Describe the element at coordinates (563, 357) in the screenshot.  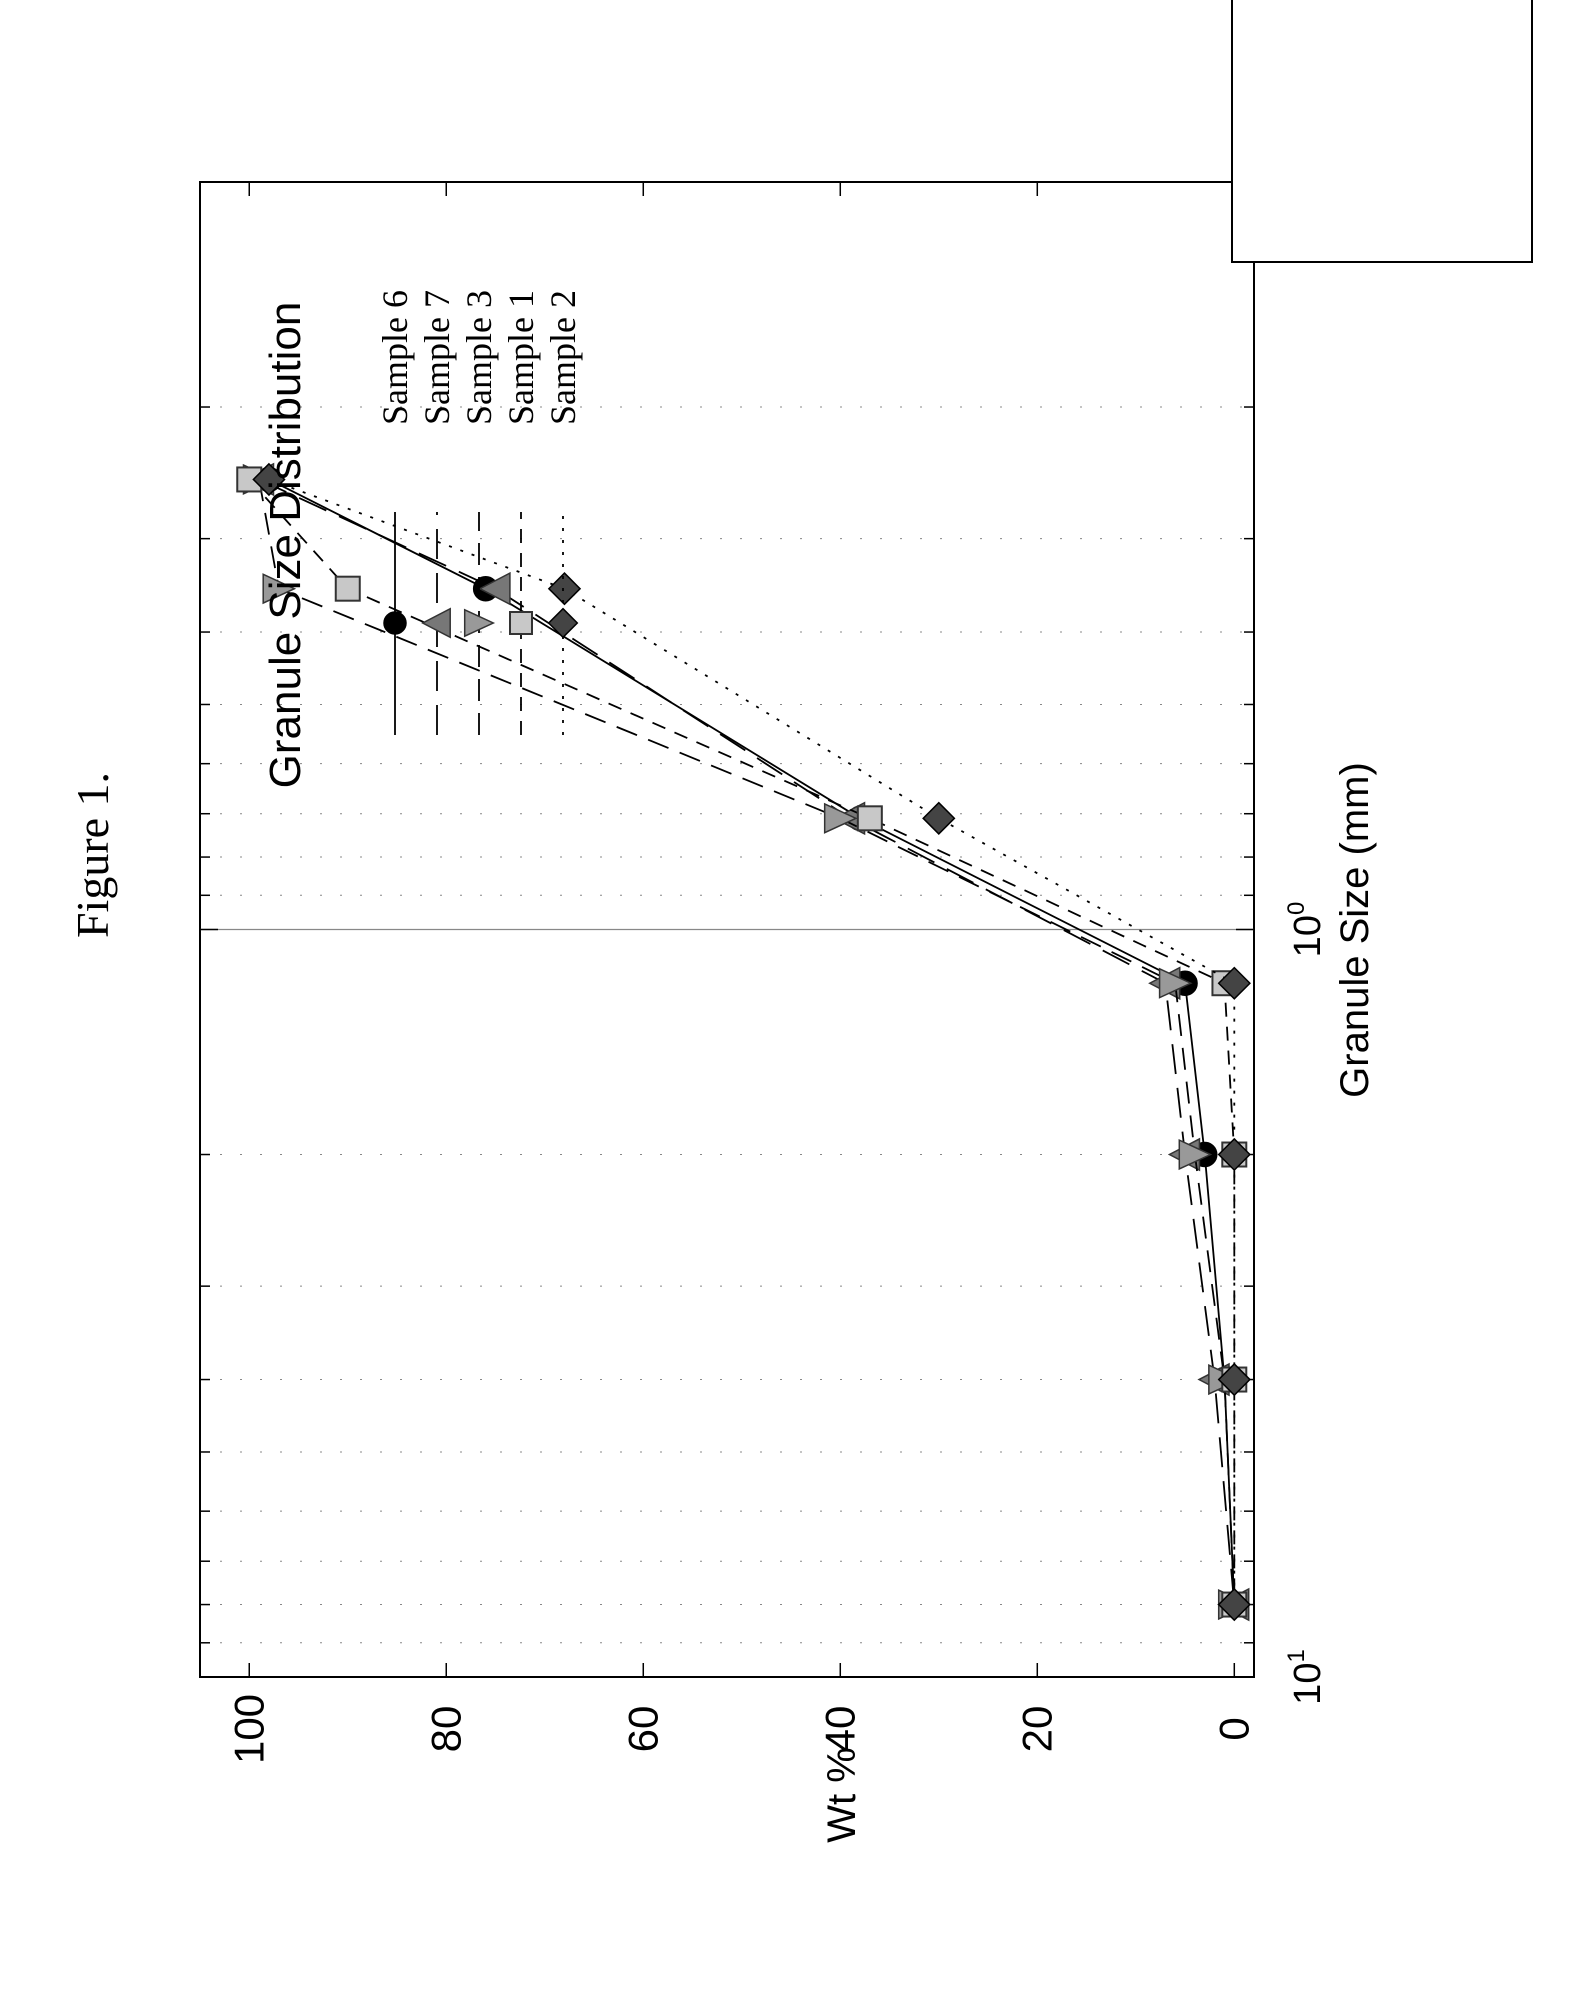
I see `legend-label: Sample 2` at that location.